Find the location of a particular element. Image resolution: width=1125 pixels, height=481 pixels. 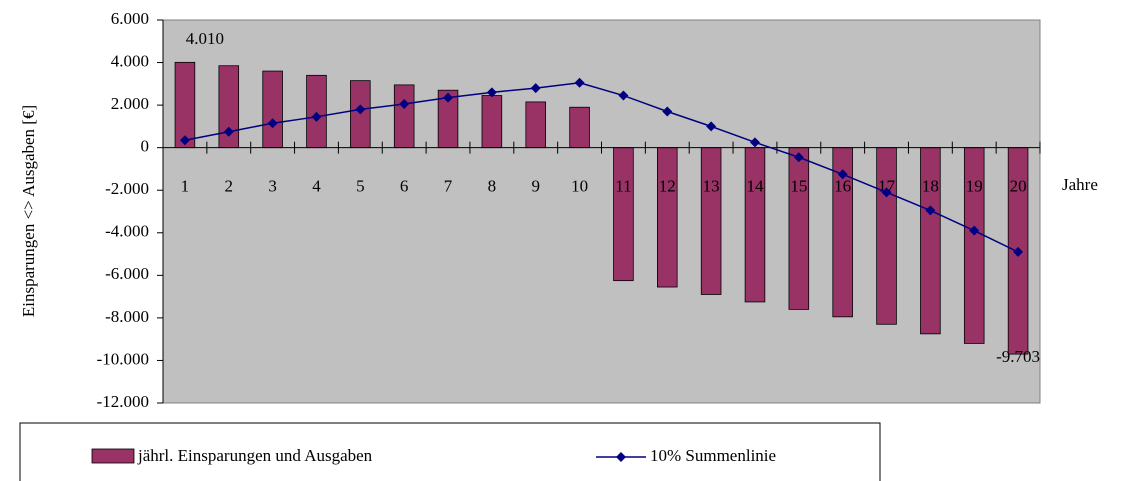

x-tick-label: 19 is located at coordinates (974, 186).